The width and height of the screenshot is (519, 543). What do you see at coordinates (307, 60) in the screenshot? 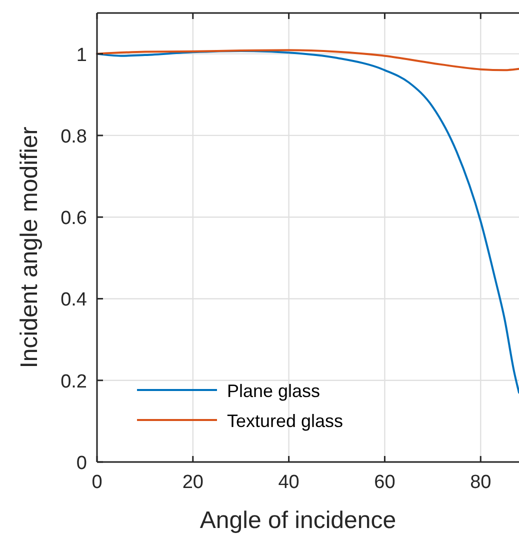
I see `line-series` at bounding box center [307, 60].